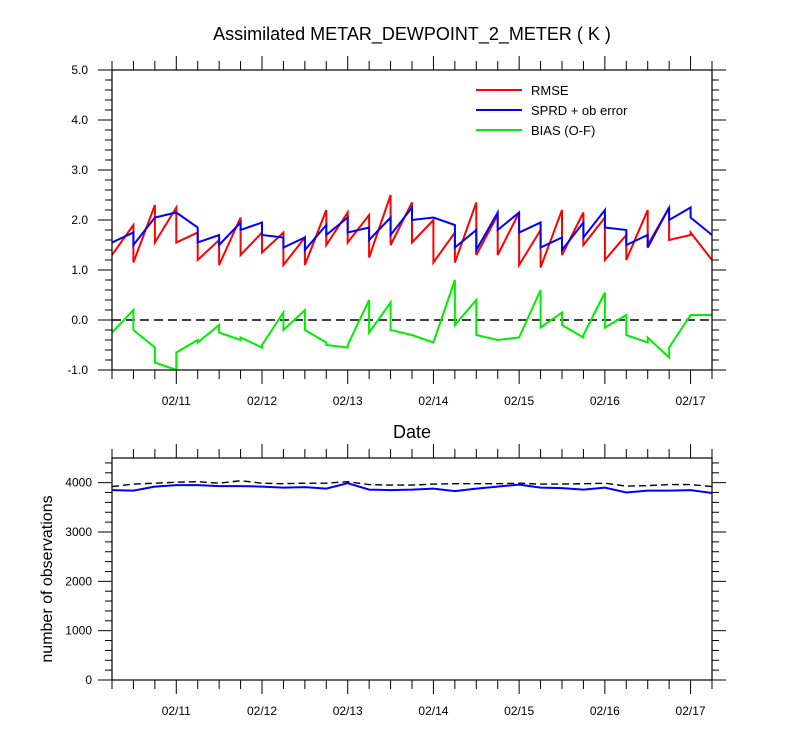 This screenshot has height=750, width=800. What do you see at coordinates (79, 320) in the screenshot?
I see `y-tick-label: 0.0` at bounding box center [79, 320].